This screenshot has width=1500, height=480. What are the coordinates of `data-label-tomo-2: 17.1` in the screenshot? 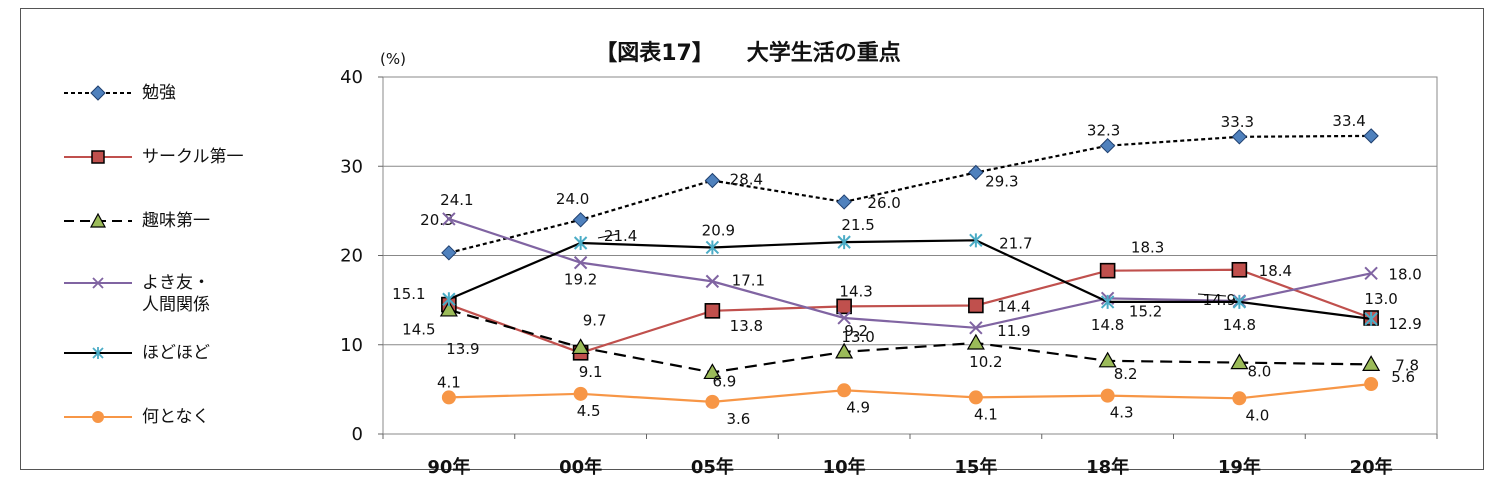 It's located at (748, 280).